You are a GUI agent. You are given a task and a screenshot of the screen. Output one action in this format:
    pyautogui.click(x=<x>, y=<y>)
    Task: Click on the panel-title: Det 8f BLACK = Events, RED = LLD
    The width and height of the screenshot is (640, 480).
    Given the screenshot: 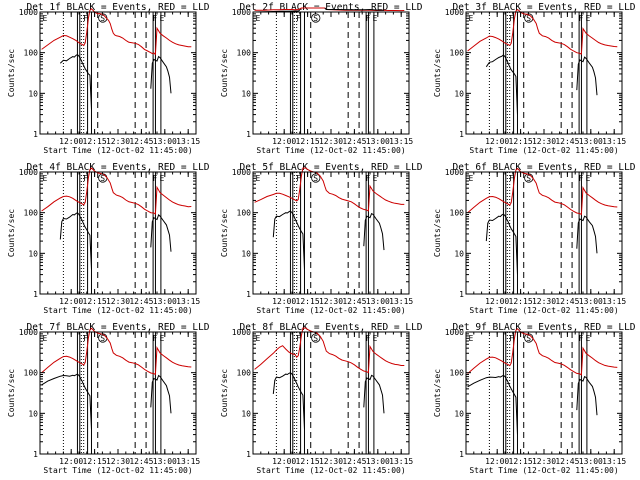 What is the action you would take?
    pyautogui.click(x=330, y=327)
    